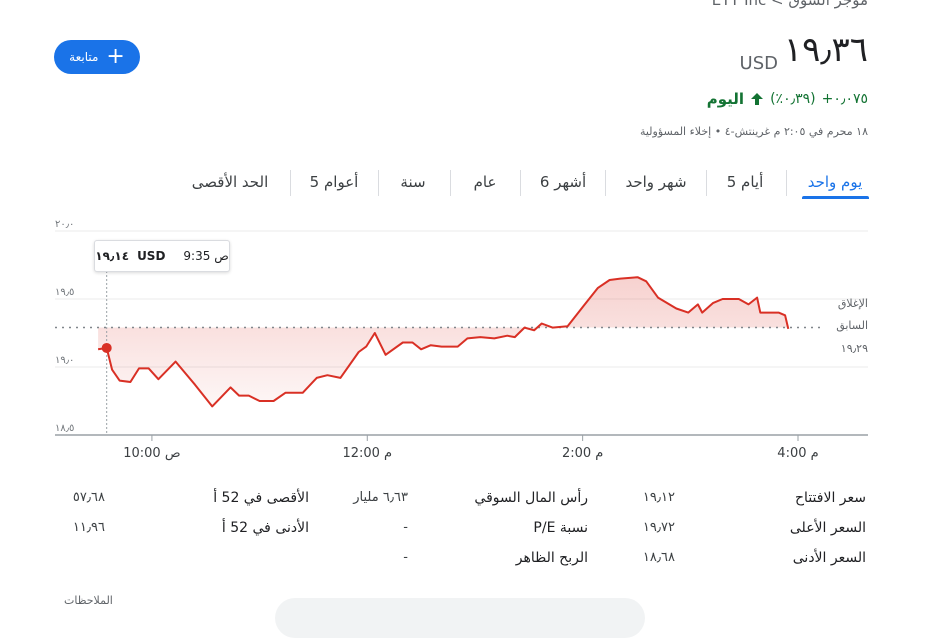 This screenshot has height=638, width=928. What do you see at coordinates (827, 528) in the screenshot?
I see `stat-label: السعر الأعلى` at bounding box center [827, 528].